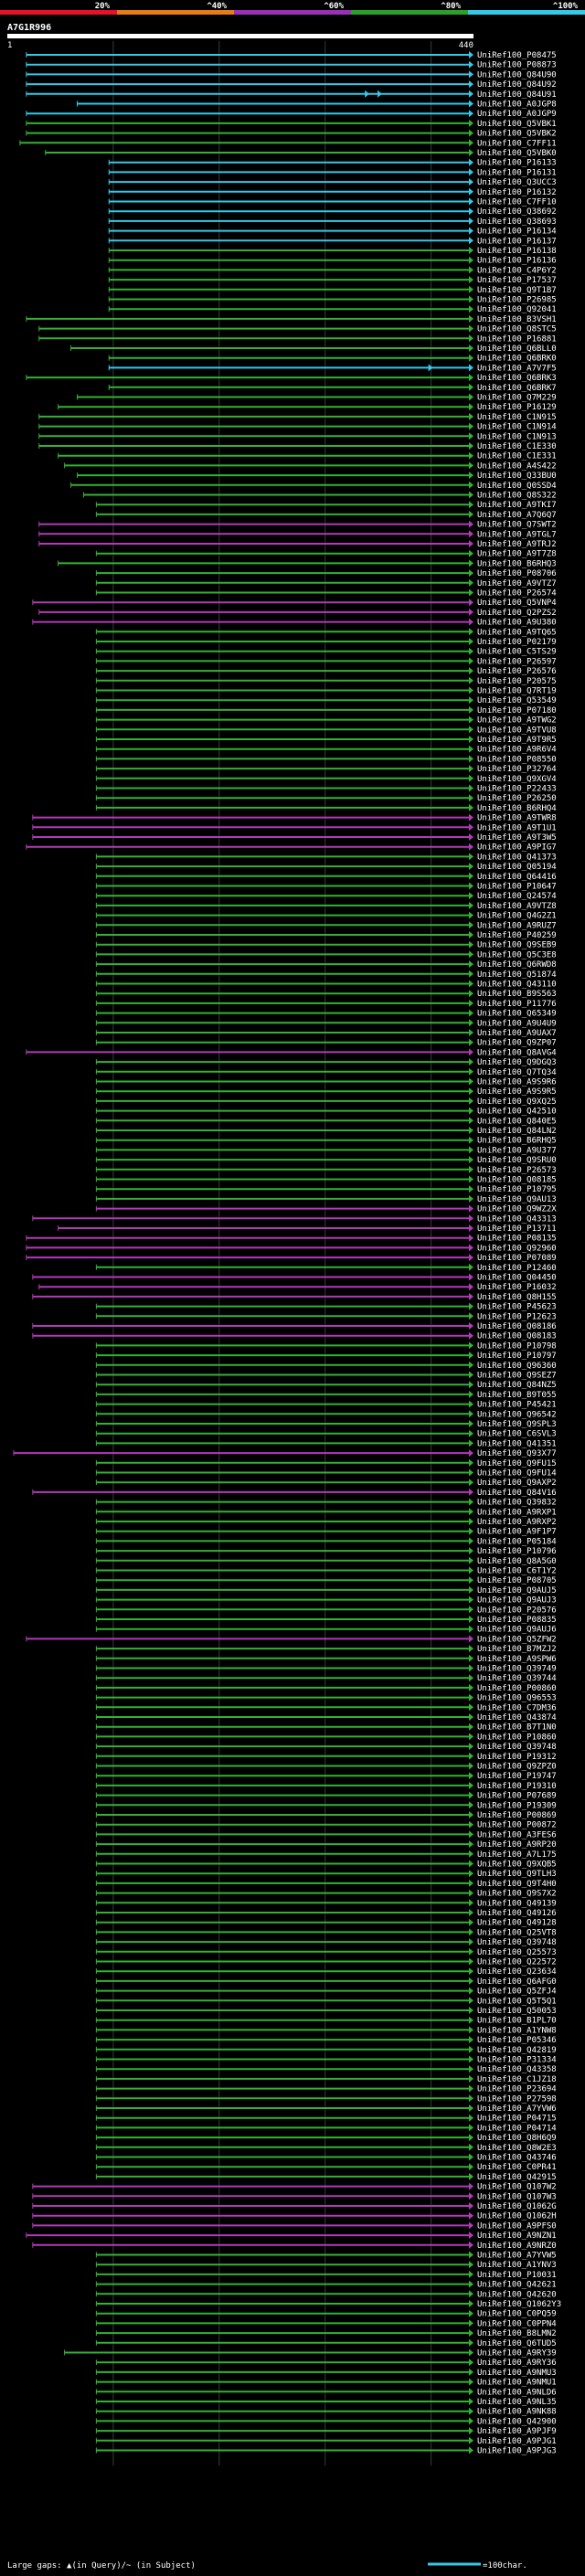  What do you see at coordinates (517, 1082) in the screenshot?
I see `hit-label: UniRef100_A9S9R6` at bounding box center [517, 1082].